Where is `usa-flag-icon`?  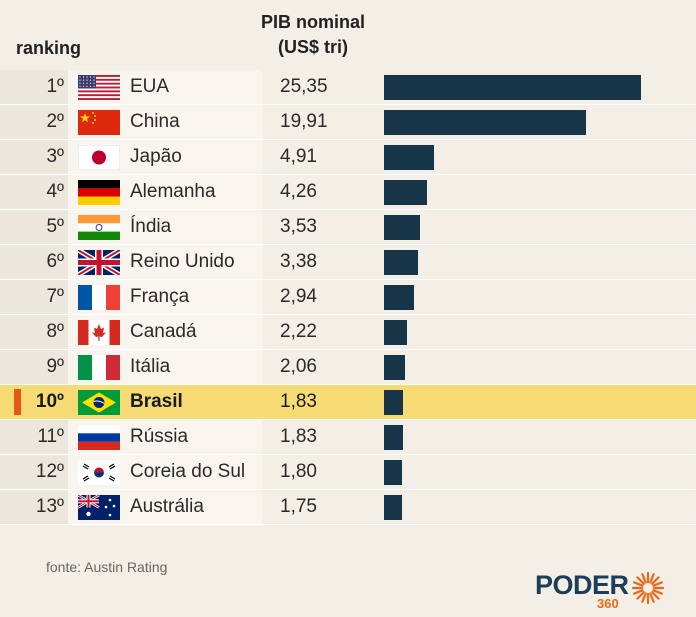
usa-flag-icon is located at coordinates (99, 88).